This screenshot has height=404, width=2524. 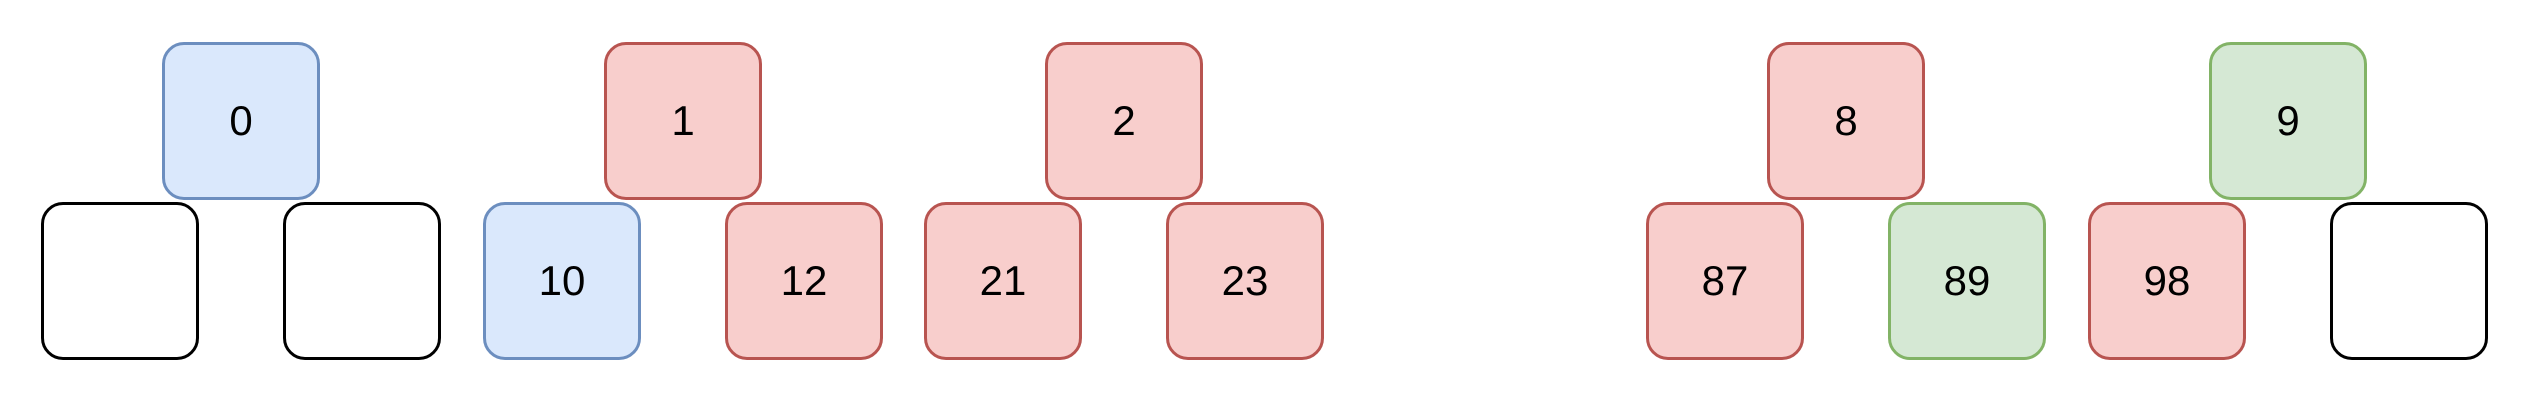 What do you see at coordinates (1245, 281) in the screenshot?
I see `node-23: 23` at bounding box center [1245, 281].